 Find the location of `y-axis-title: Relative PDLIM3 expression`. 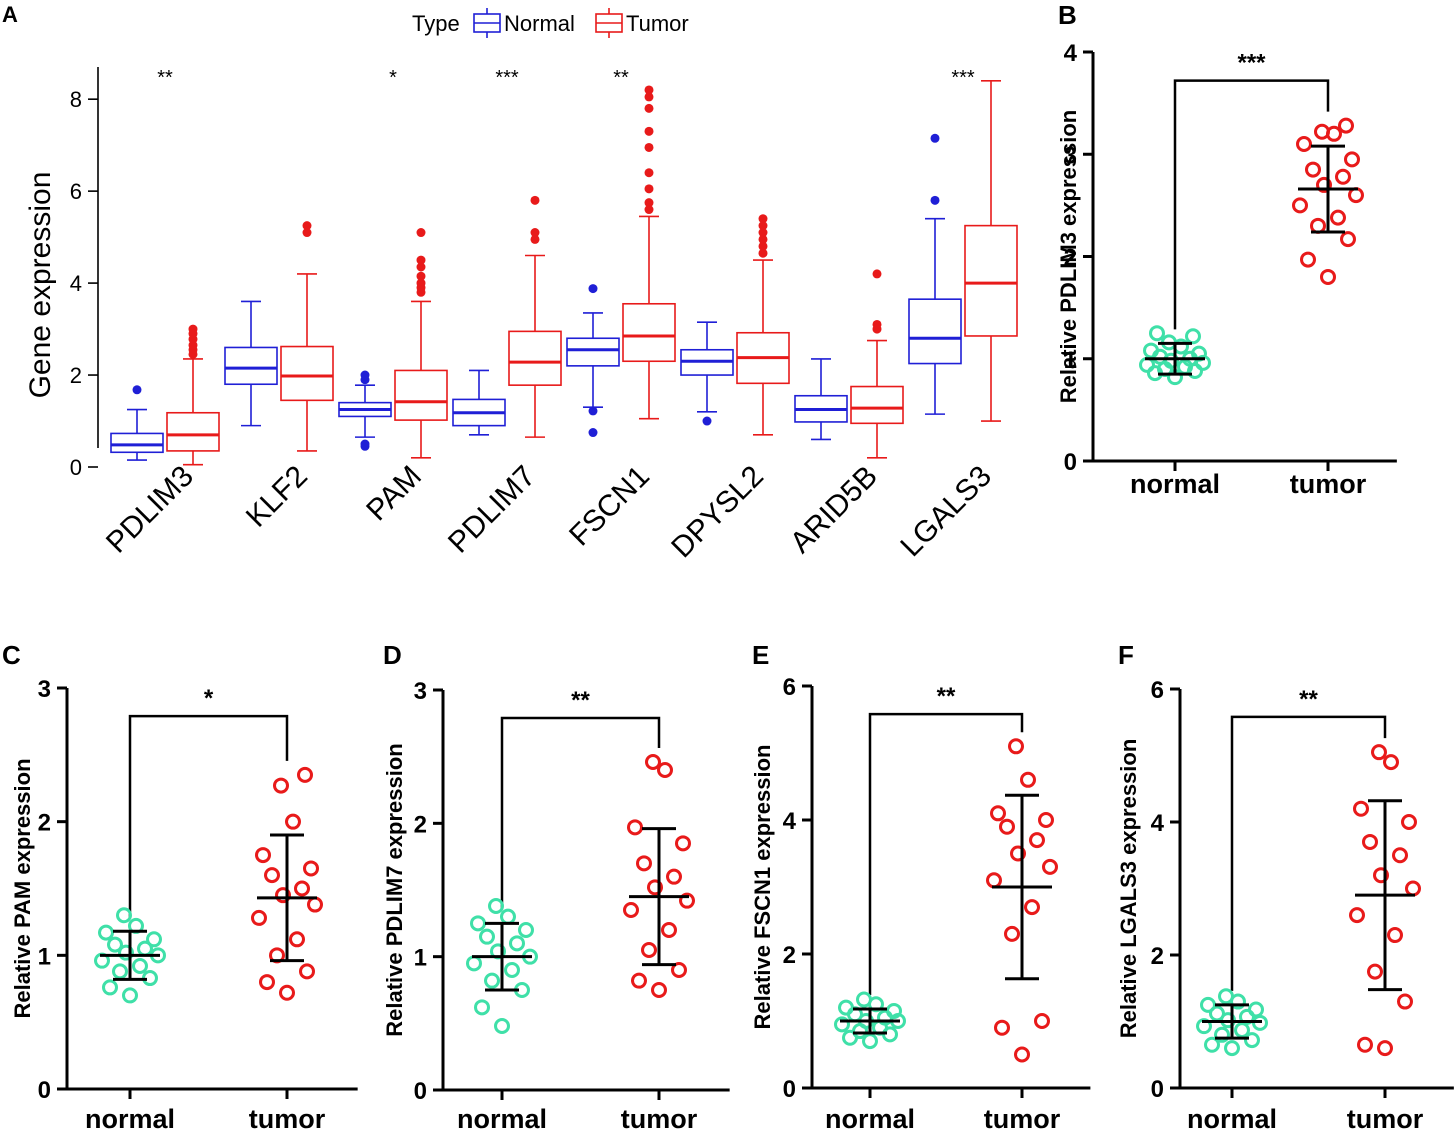

y-axis-title: Relative PDLIM3 expression is located at coordinates (1068, 256).